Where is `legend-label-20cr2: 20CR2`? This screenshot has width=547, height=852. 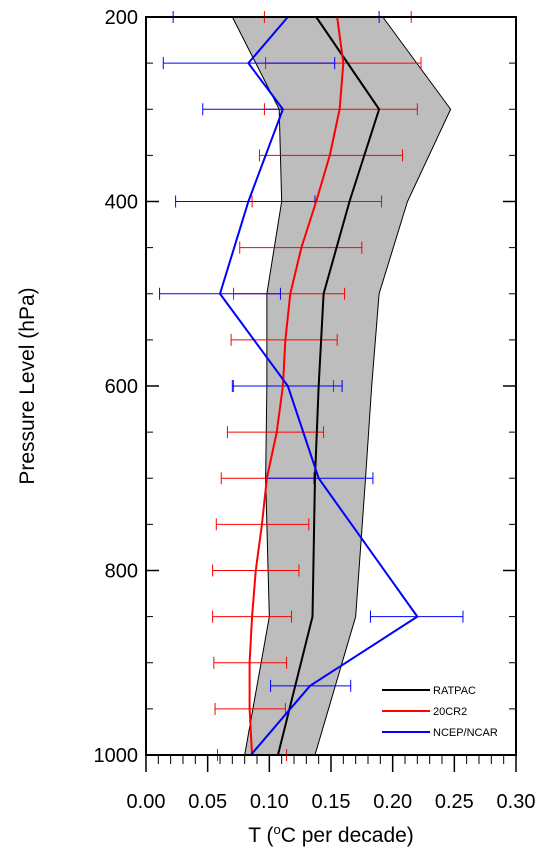 legend-label-20cr2: 20CR2 is located at coordinates (450, 712).